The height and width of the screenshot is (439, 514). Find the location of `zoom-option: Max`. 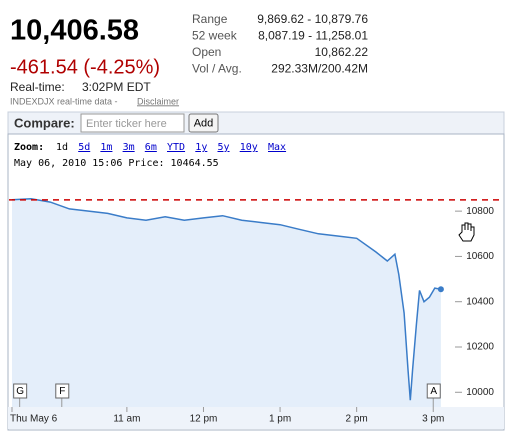

zoom-option: Max is located at coordinates (277, 147).